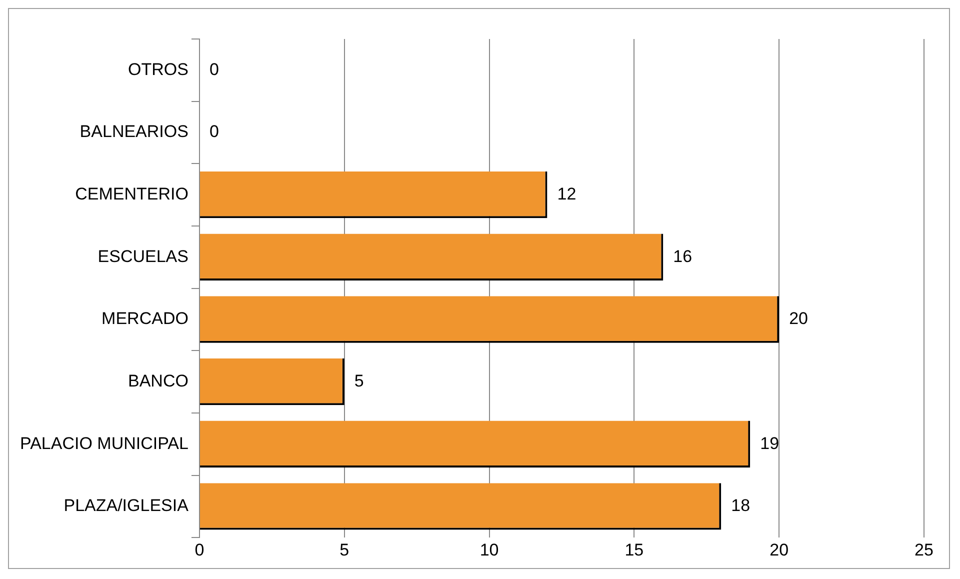 The image size is (960, 579). What do you see at coordinates (345, 550) in the screenshot?
I see `x-tick-label: 5` at bounding box center [345, 550].